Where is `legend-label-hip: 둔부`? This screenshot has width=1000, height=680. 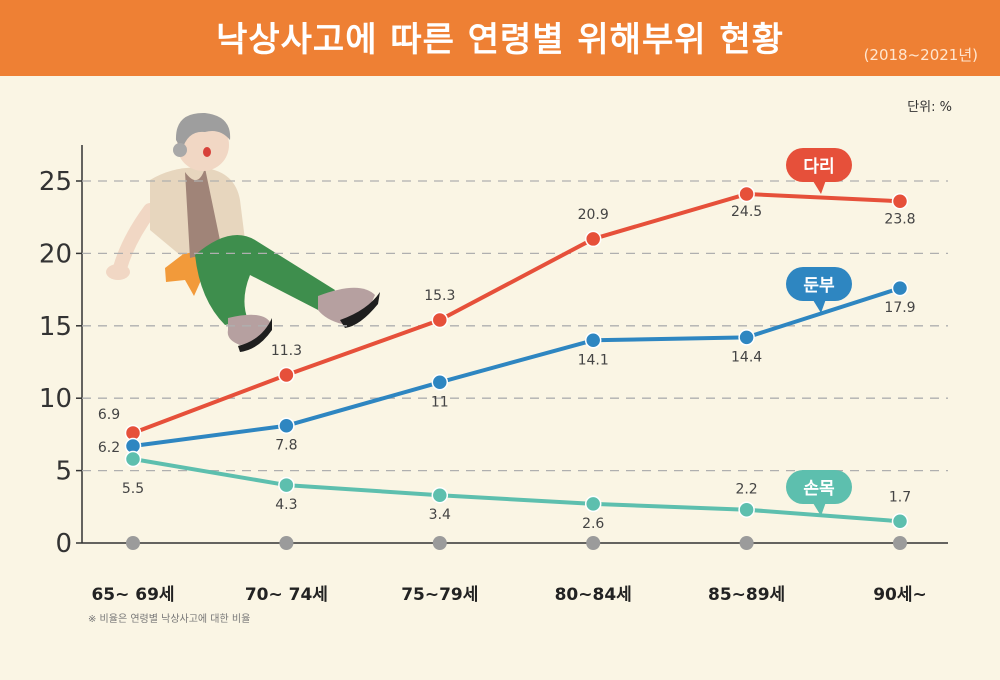
legend-label-hip: 둔부 is located at coordinates (819, 286).